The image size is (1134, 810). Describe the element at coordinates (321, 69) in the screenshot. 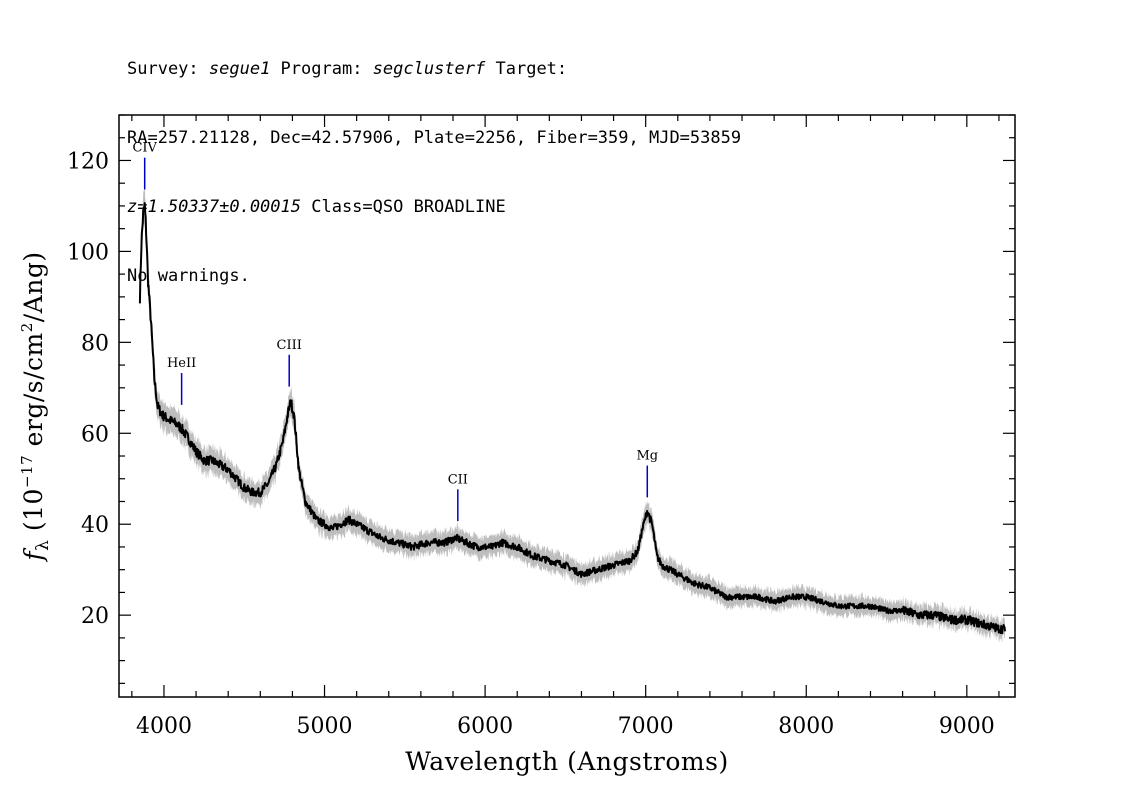

I see `program-label: Program:` at that location.